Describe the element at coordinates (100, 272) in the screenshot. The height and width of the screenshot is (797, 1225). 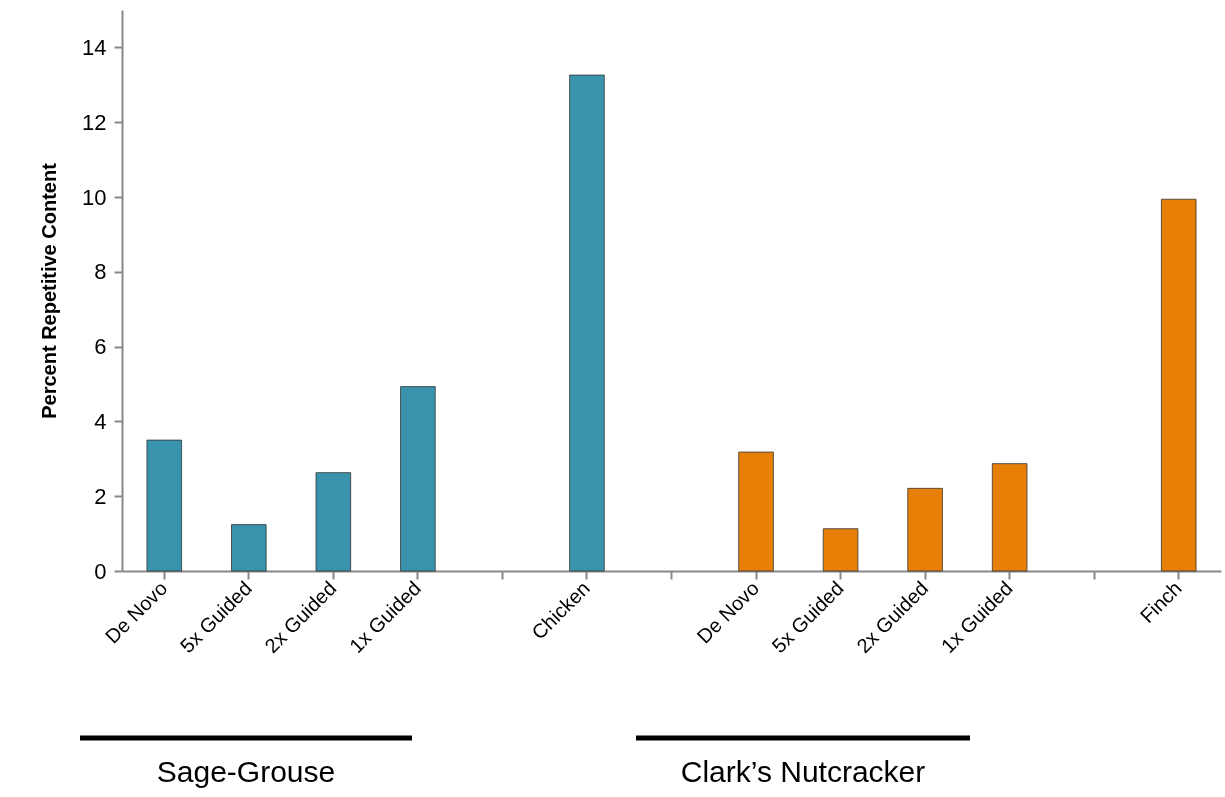
I see `y-tick-label: 8` at that location.